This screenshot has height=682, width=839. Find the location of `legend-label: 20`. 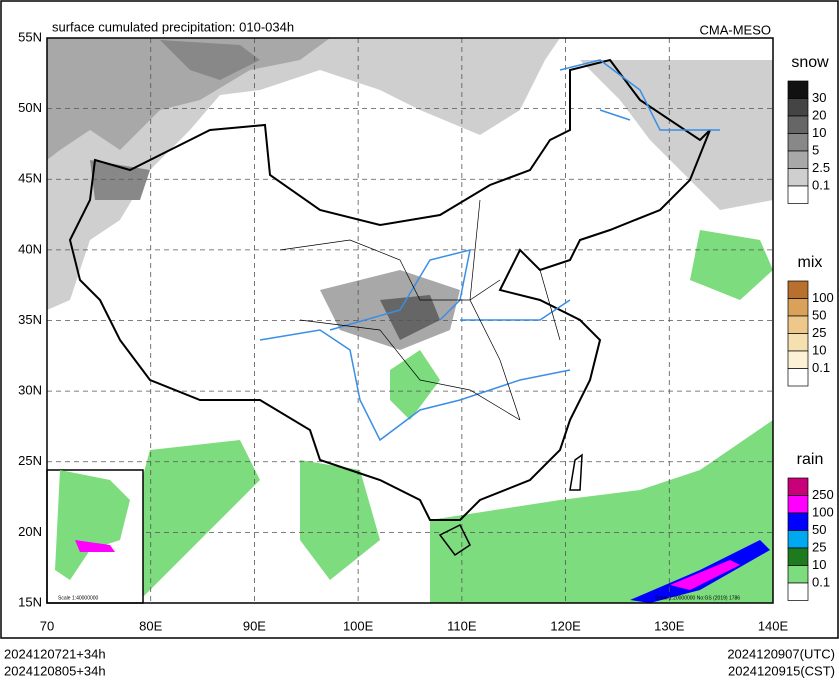

legend-label: 20 is located at coordinates (819, 114).